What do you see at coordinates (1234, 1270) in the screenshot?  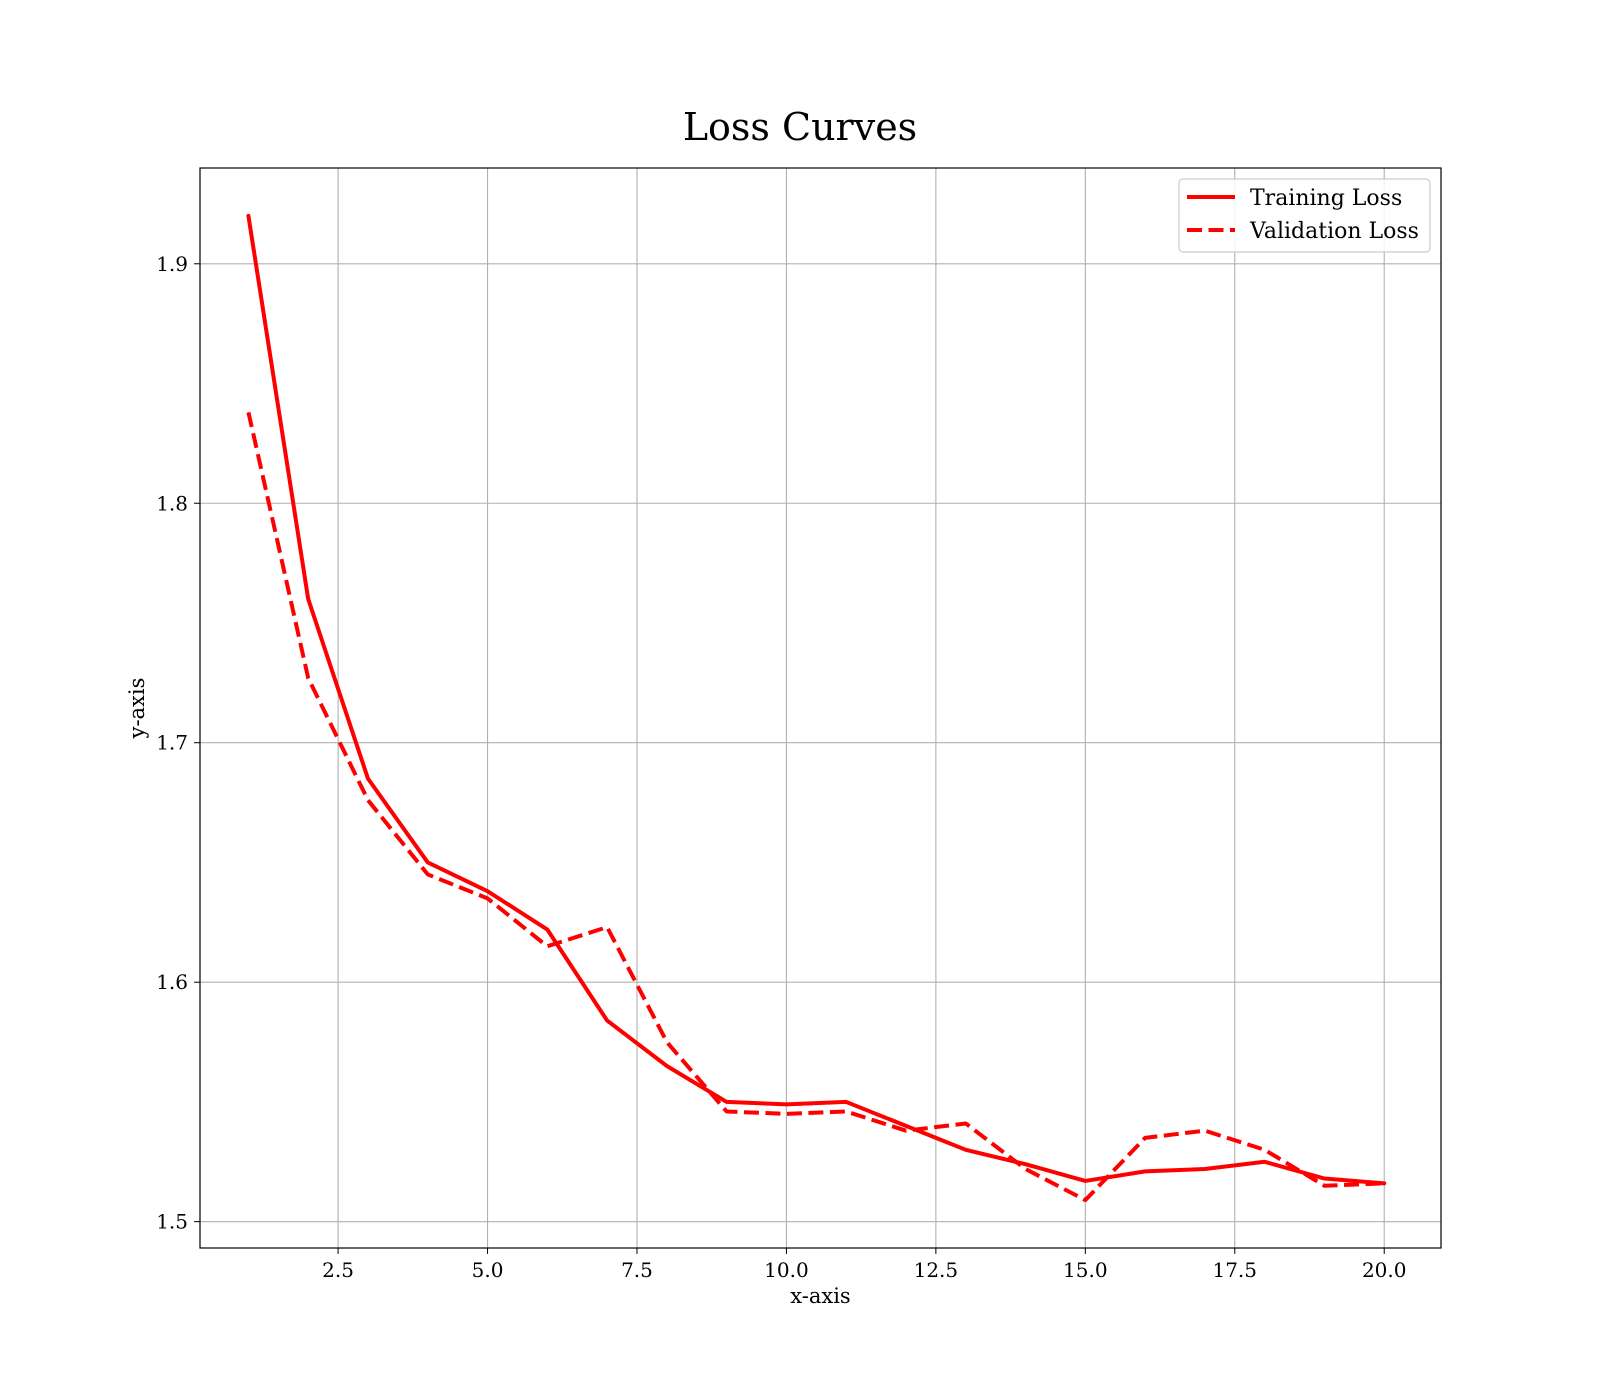 I see `x-tick-label: 17.5` at bounding box center [1234, 1270].